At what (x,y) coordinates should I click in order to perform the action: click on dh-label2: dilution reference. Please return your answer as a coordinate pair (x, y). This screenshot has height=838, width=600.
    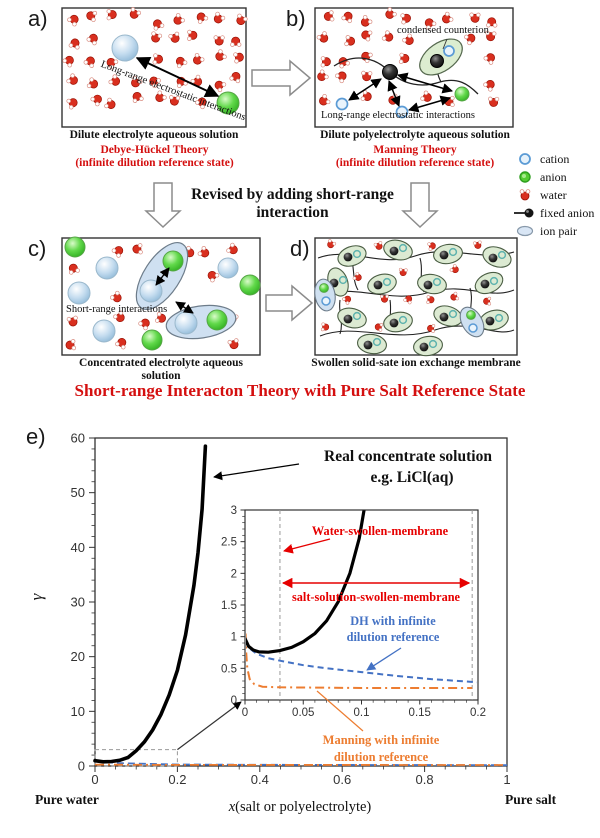
    Looking at the image, I should click on (393, 637).